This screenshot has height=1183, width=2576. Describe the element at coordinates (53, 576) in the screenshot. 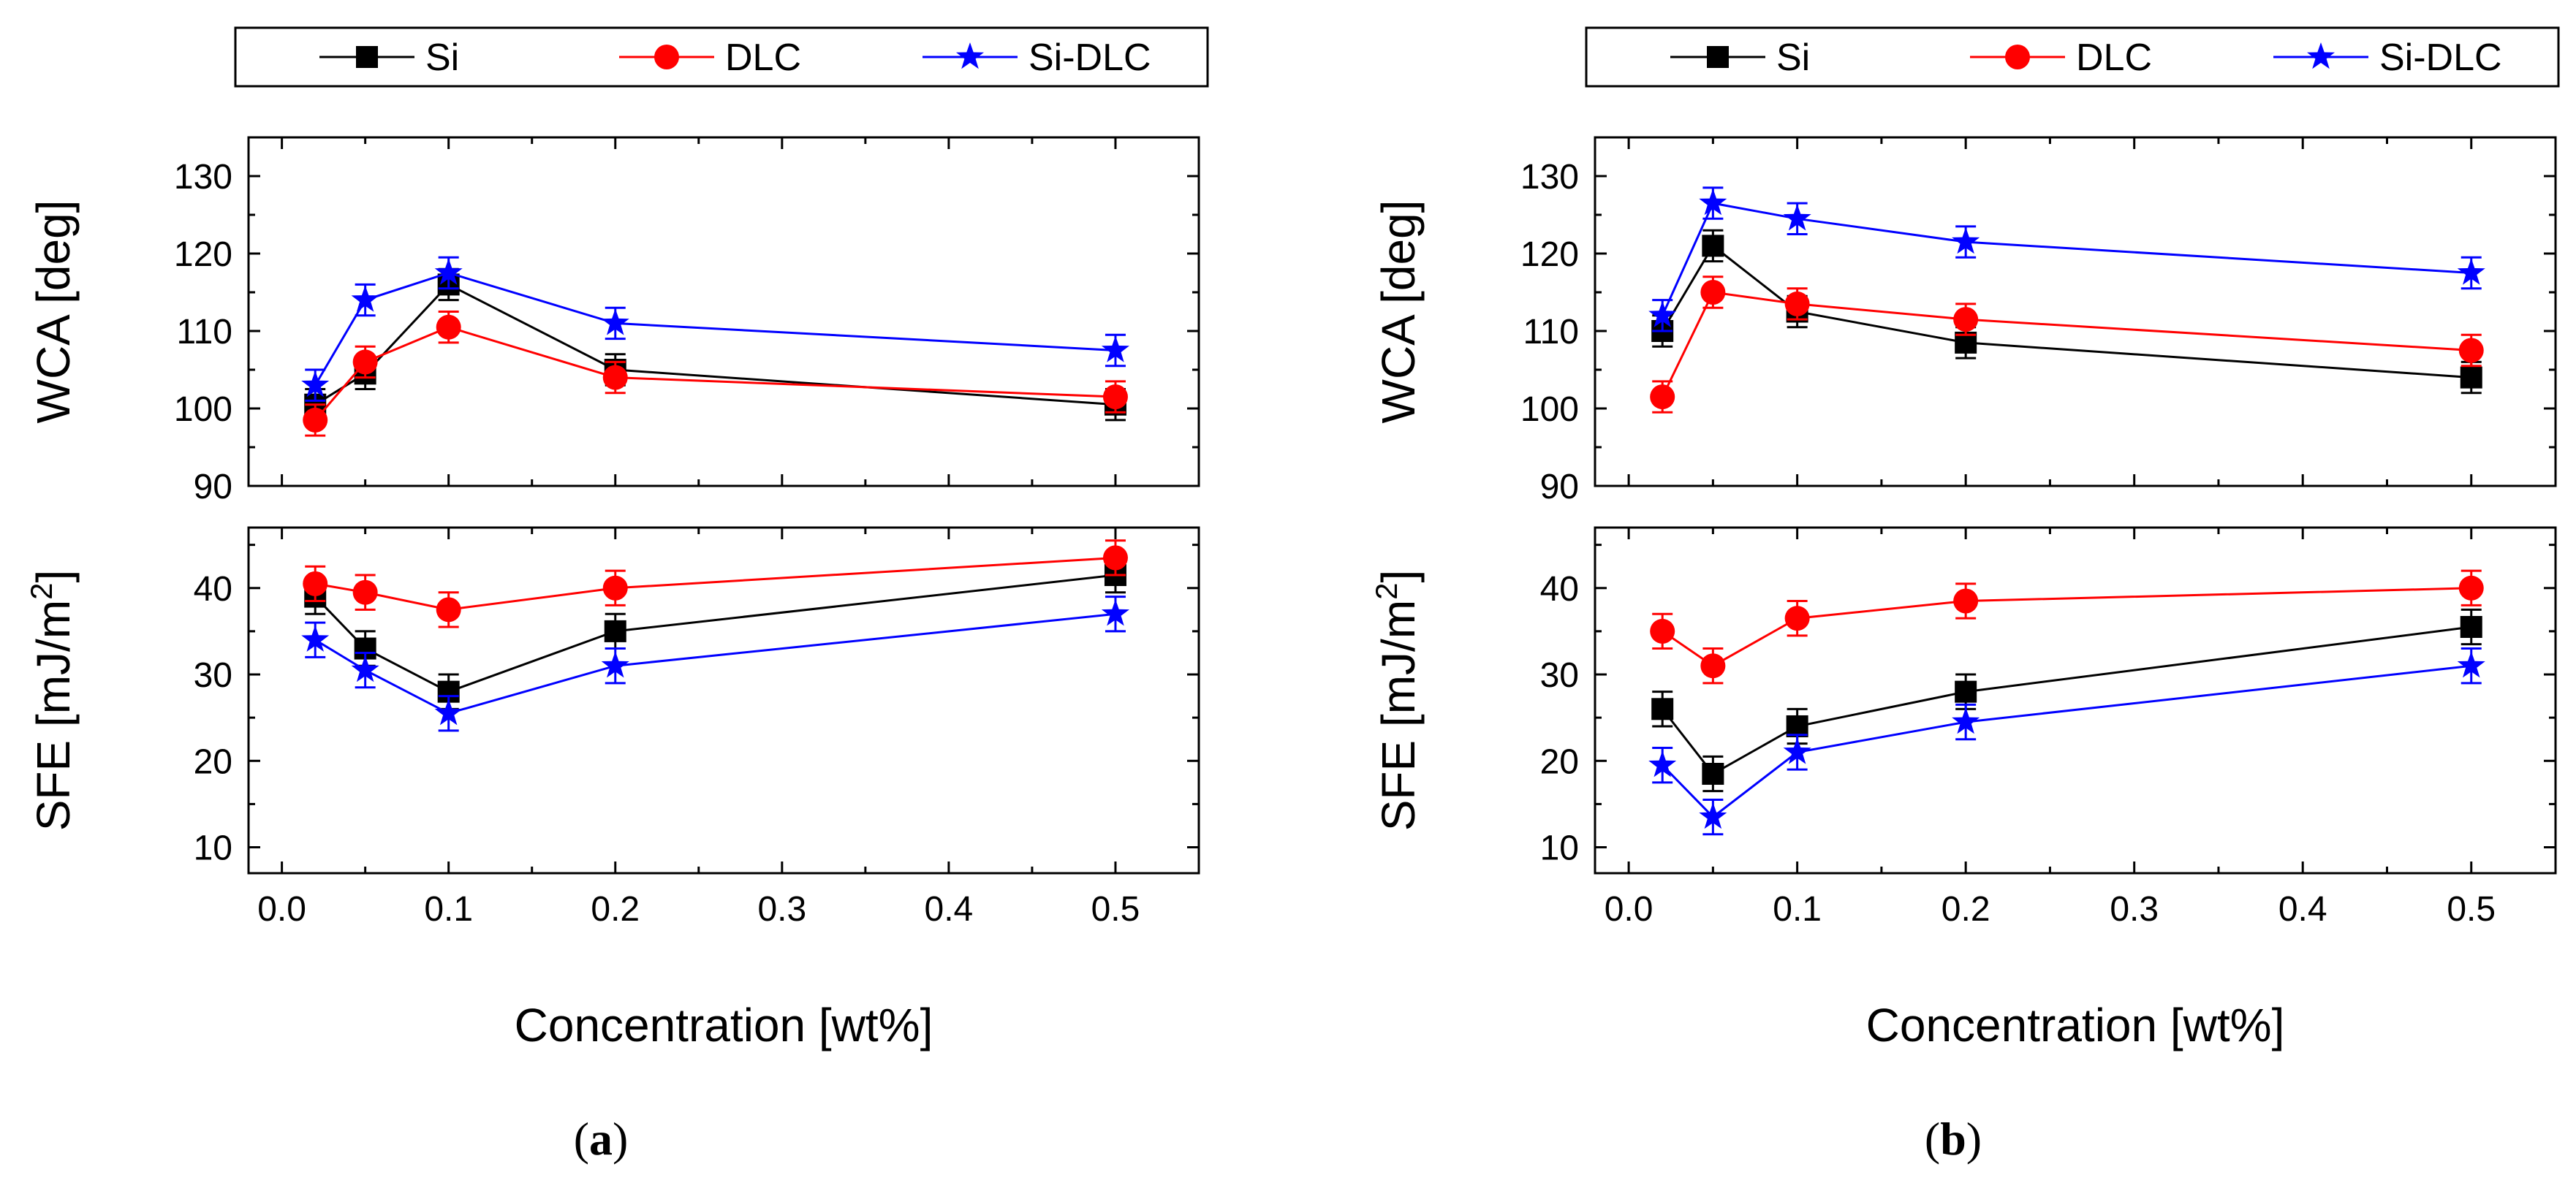

I see `y-axis-label-end: ]` at that location.